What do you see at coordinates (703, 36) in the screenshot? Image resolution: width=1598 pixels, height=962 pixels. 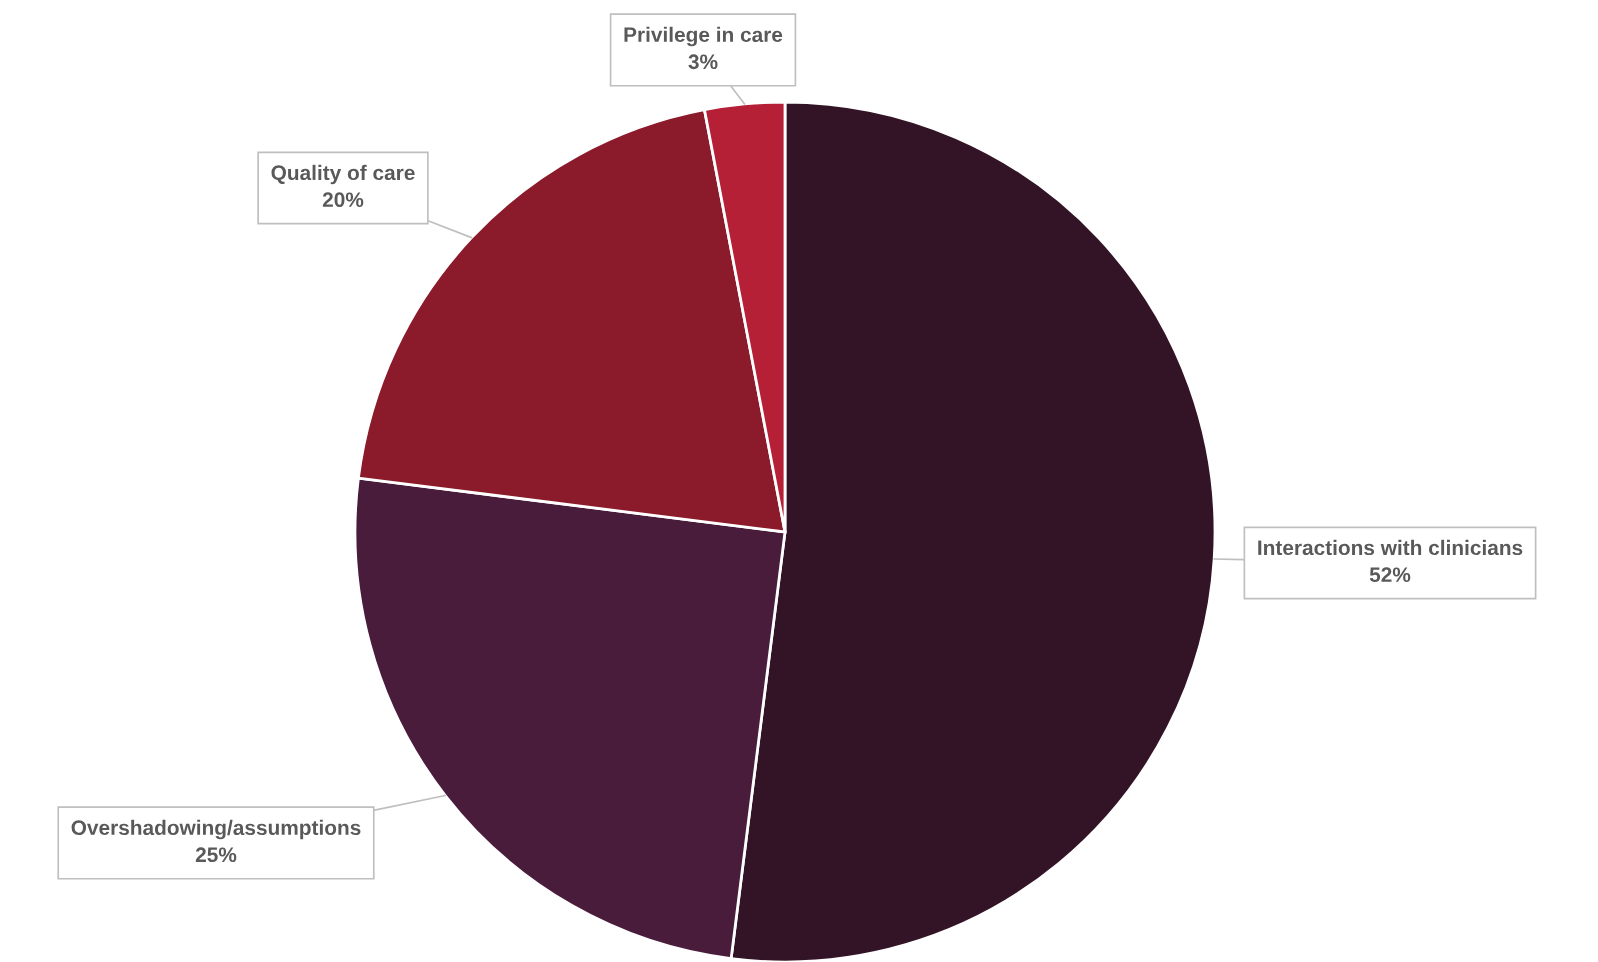 I see `slice-label: Privilege in care` at bounding box center [703, 36].